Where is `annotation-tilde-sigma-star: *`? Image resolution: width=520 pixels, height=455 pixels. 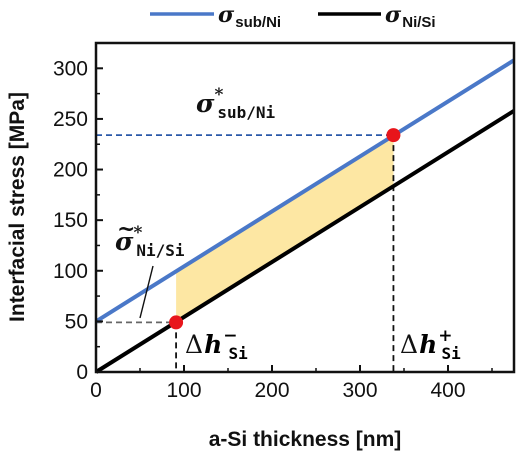
annotation-tilde-sigma-star: * is located at coordinates (137, 233).